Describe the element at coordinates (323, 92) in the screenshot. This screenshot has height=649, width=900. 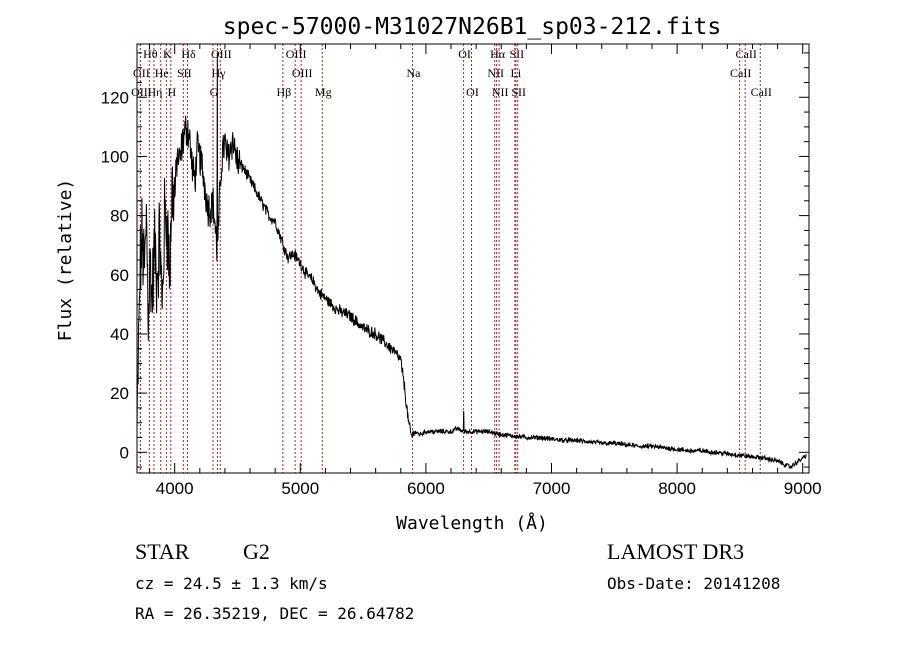
I see `spectral-line-label: Mg` at that location.